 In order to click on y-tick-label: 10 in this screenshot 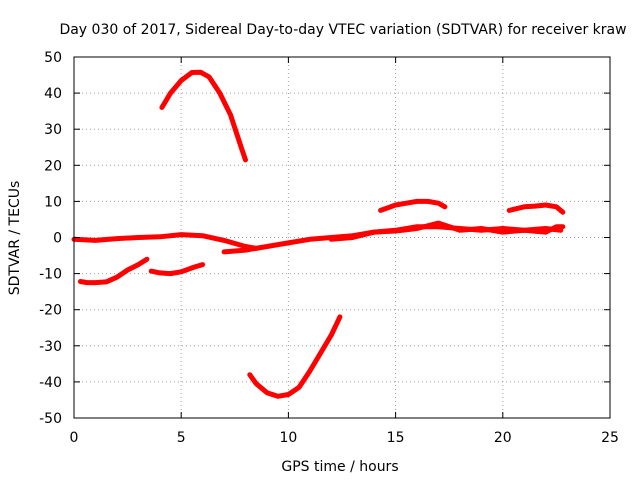, I will do `click(53, 202)`.